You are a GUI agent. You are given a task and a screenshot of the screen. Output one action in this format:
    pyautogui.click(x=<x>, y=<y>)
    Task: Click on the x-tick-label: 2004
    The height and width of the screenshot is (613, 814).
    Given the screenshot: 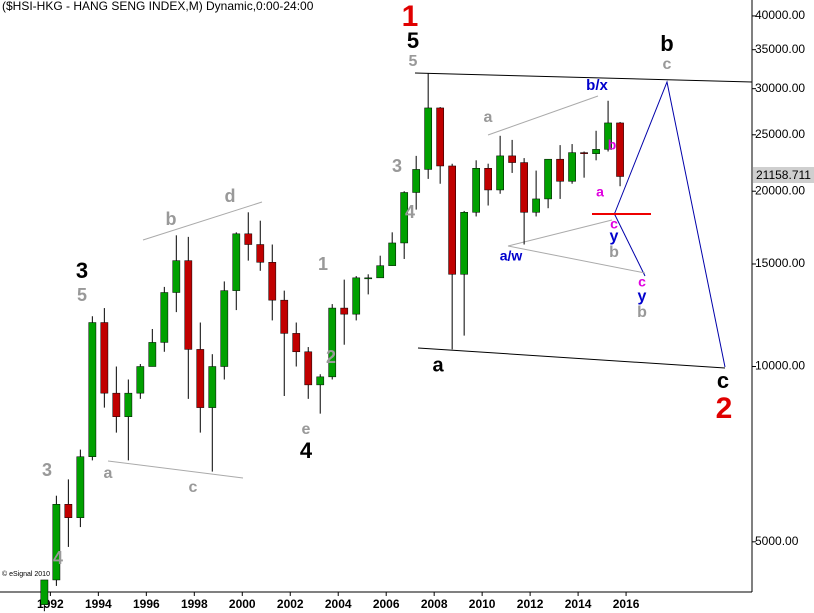 What is the action you would take?
    pyautogui.click(x=338, y=604)
    